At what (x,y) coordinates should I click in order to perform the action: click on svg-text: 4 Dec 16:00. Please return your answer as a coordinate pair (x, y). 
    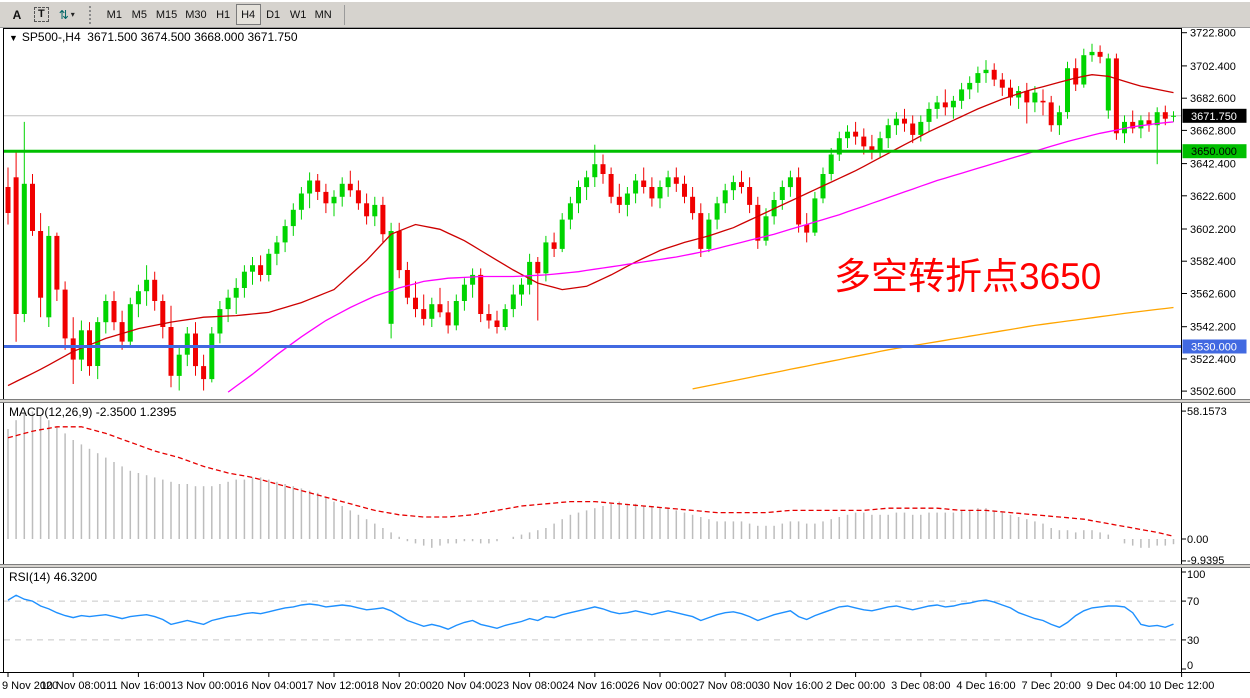
    Looking at the image, I should click on (985, 686).